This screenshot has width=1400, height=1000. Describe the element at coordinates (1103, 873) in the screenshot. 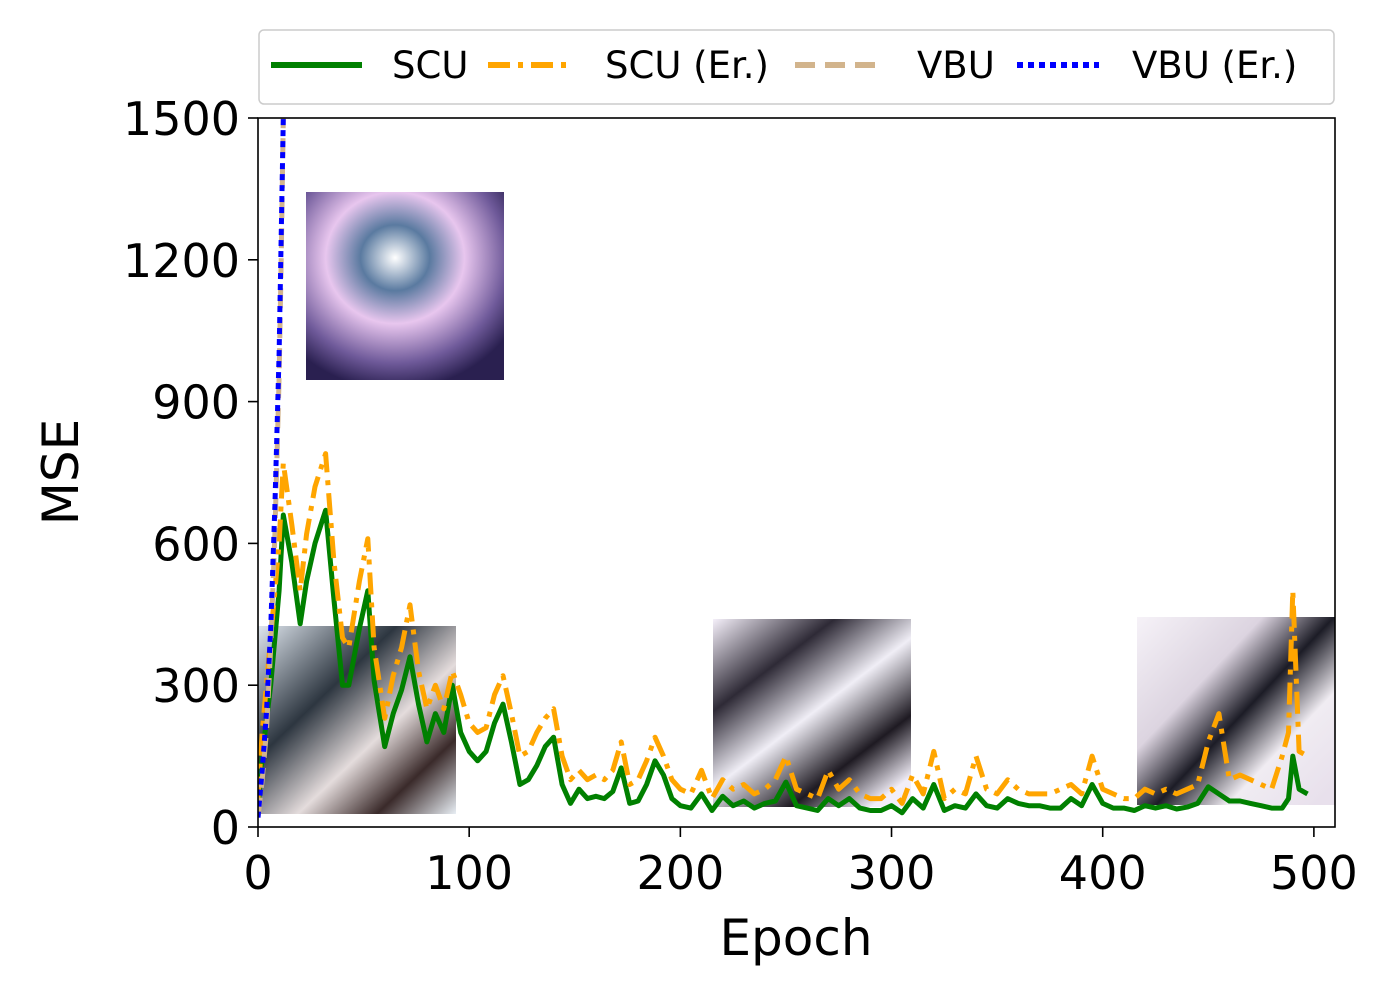

I see `x-tick-label: 400` at that location.